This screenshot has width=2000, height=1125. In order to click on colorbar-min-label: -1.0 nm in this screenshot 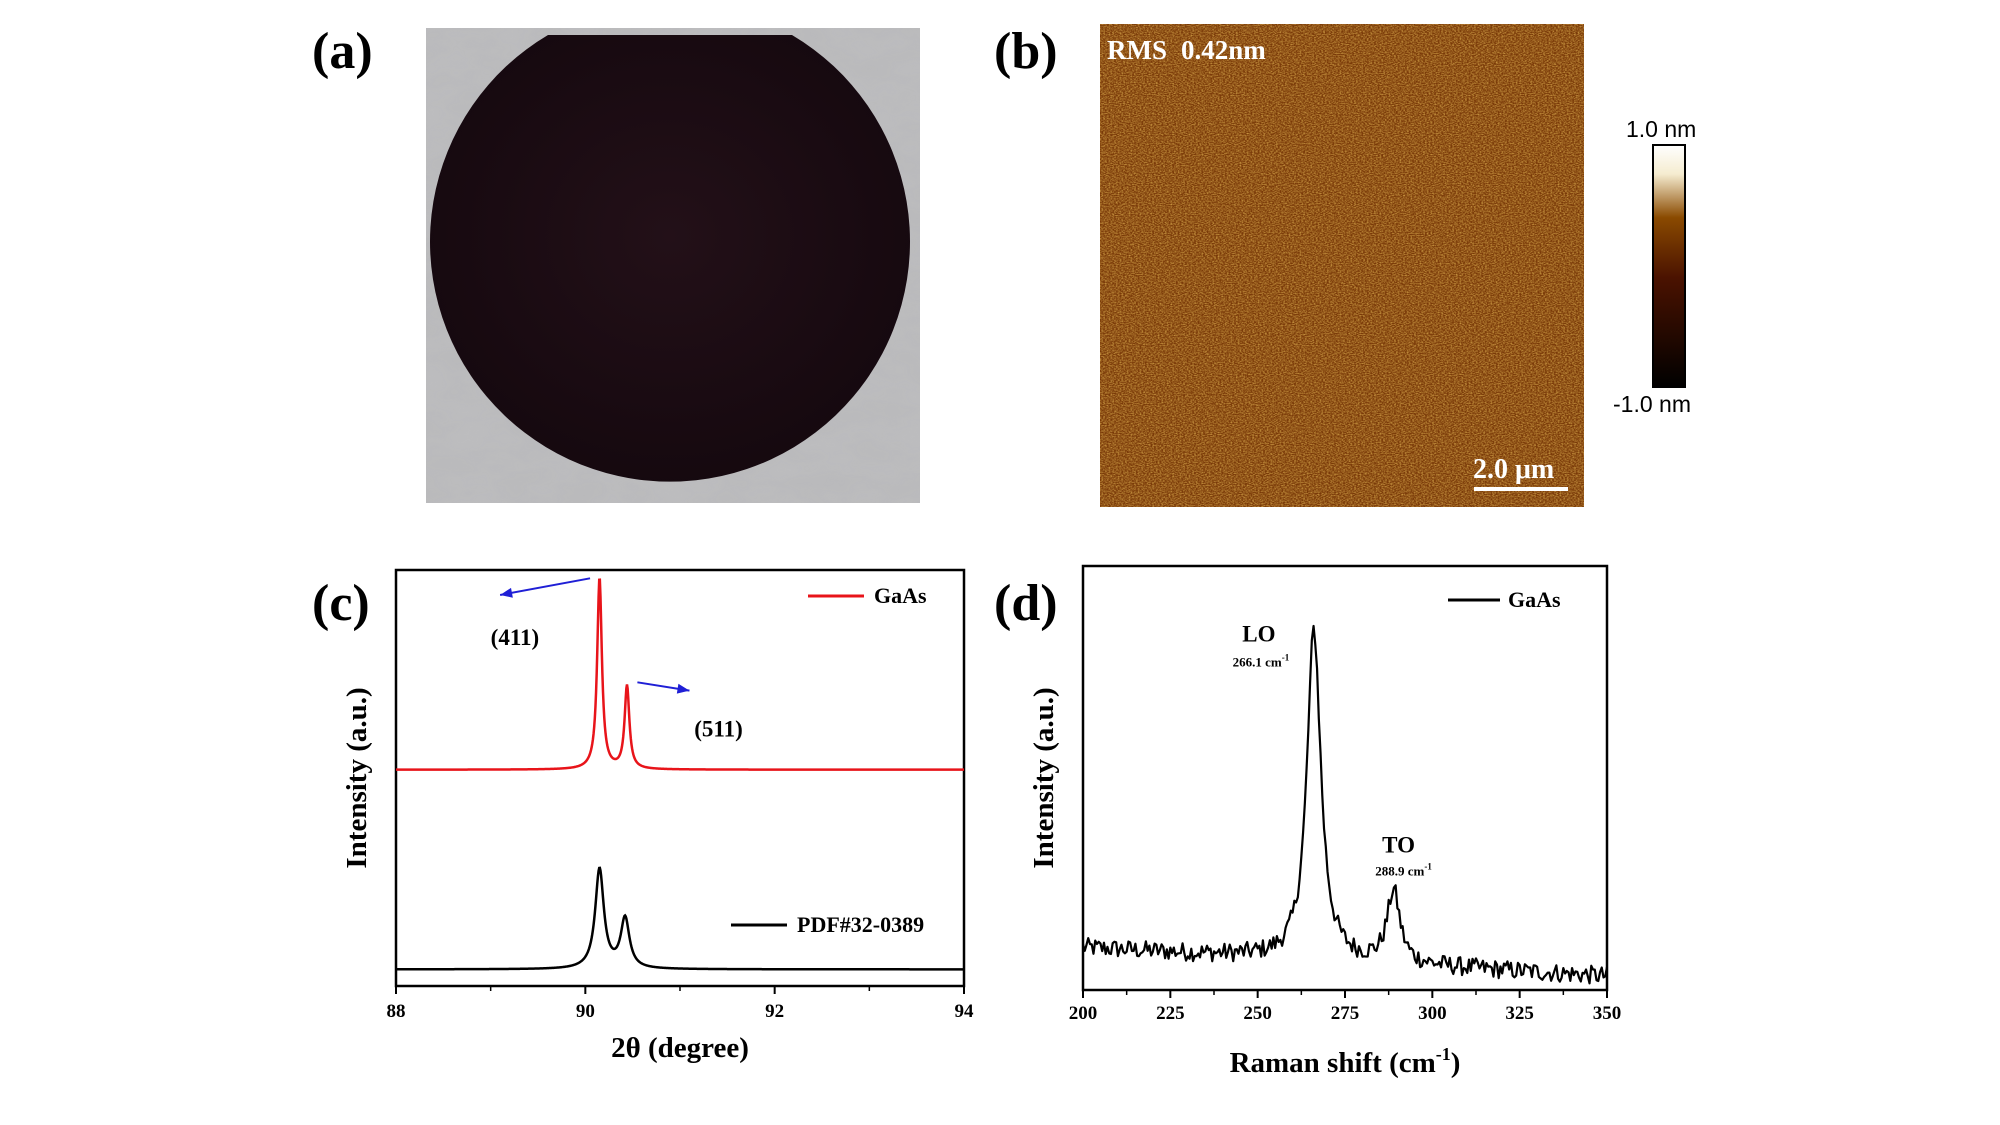, I will do `click(1652, 404)`.